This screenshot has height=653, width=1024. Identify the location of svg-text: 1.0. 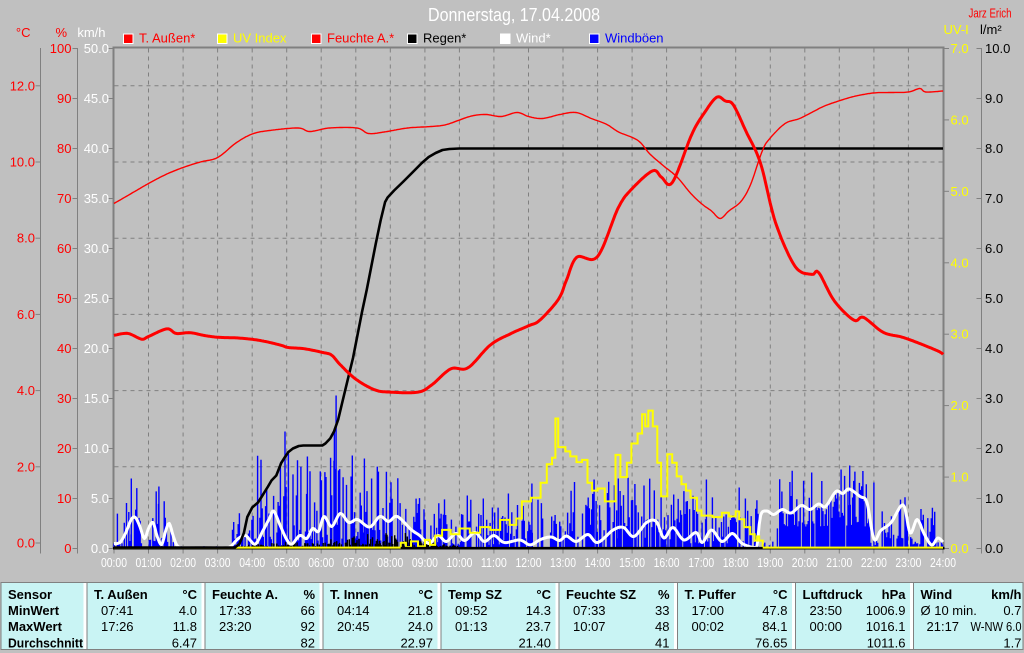
(994, 498).